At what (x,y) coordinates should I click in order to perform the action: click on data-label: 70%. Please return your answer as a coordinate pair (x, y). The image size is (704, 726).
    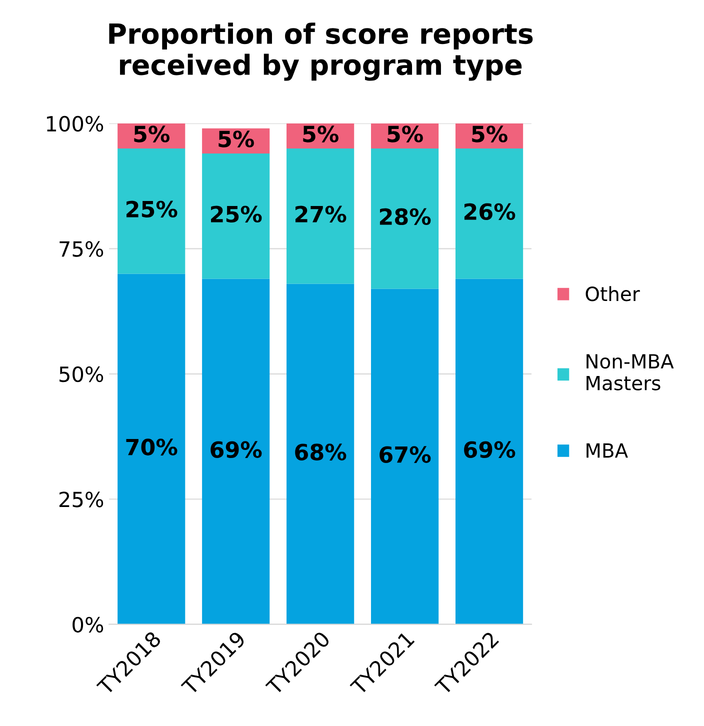
    Looking at the image, I should click on (152, 447).